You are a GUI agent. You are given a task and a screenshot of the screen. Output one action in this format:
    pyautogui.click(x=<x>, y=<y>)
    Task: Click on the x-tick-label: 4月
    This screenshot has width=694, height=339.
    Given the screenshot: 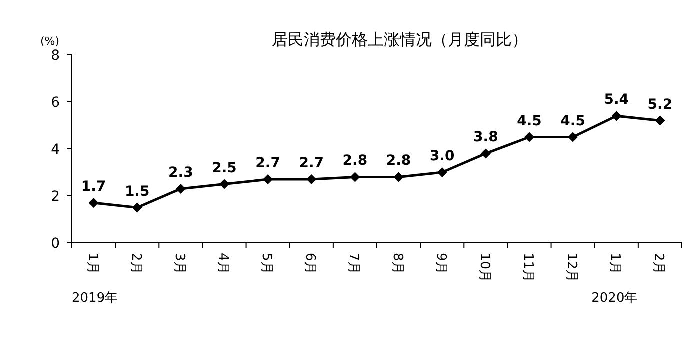 What is the action you would take?
    pyautogui.click(x=223, y=263)
    